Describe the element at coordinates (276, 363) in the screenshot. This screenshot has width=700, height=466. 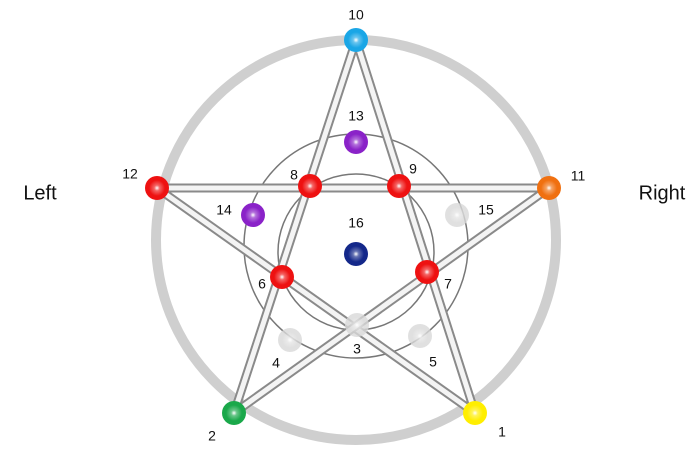
I see `node-label: 4` at that location.